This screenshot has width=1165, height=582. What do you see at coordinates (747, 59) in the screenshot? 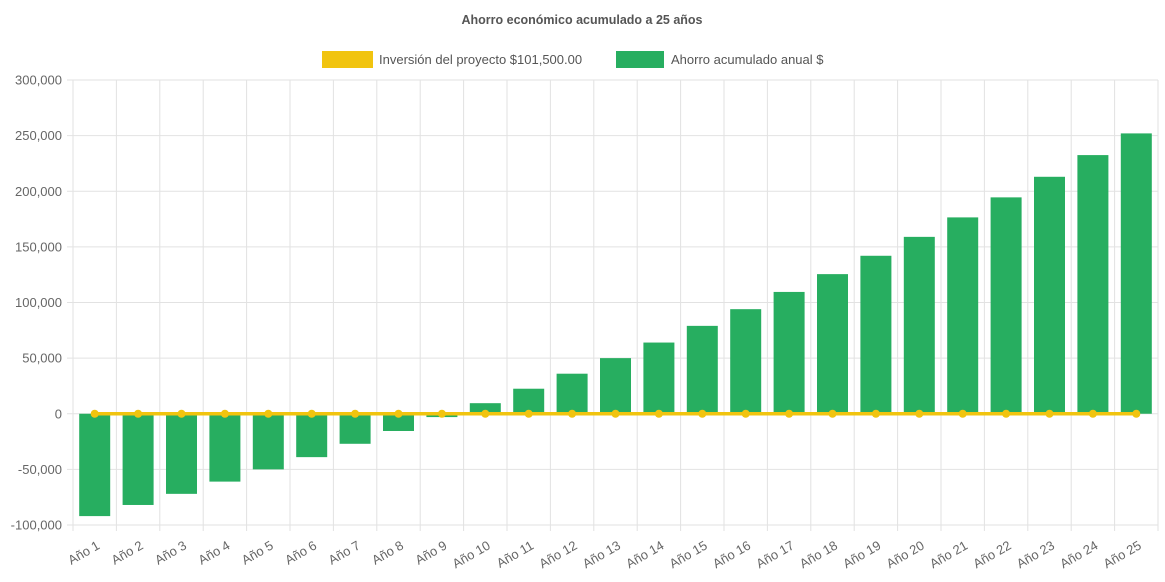
I see `legend-label-ahorro: Ahorro acumulado anual $` at bounding box center [747, 59].